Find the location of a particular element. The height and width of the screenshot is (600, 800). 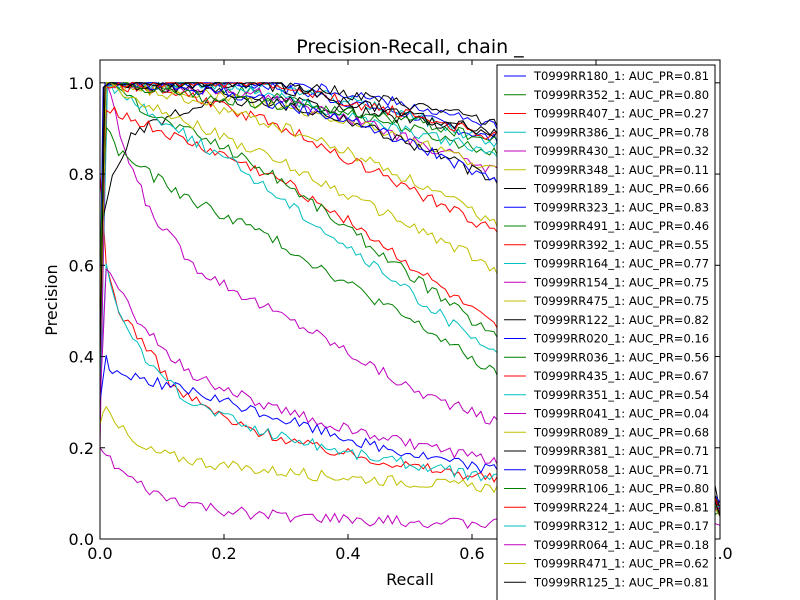

legend-entry-18: T0999RR041_1: AUC_PR=0.04 is located at coordinates (621, 414).